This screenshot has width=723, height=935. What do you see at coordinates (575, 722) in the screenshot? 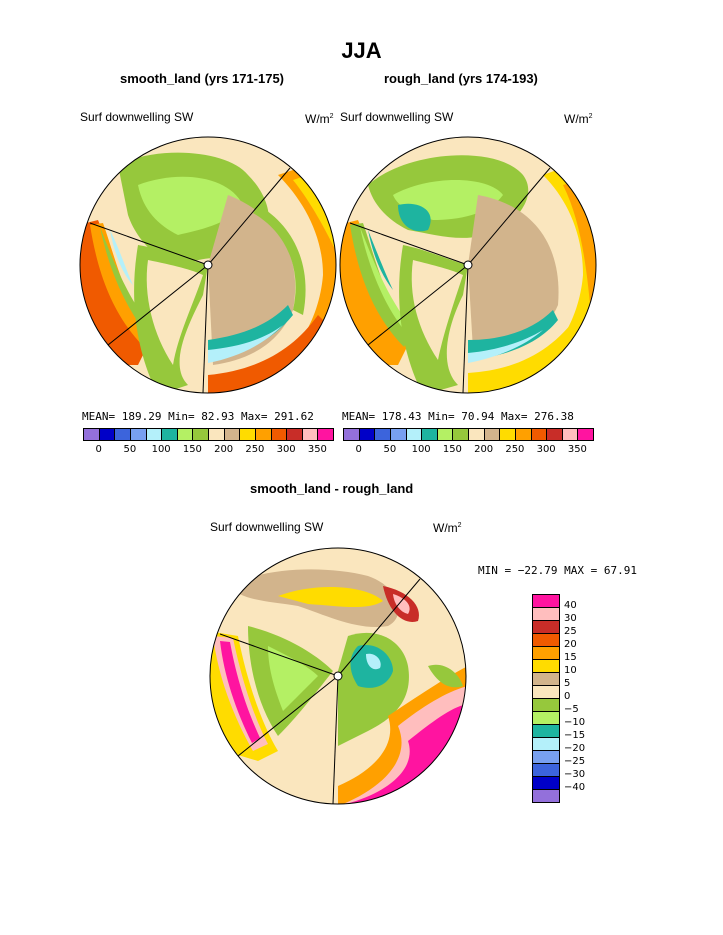
I see `colorbar-tick-label: −10` at bounding box center [575, 722].